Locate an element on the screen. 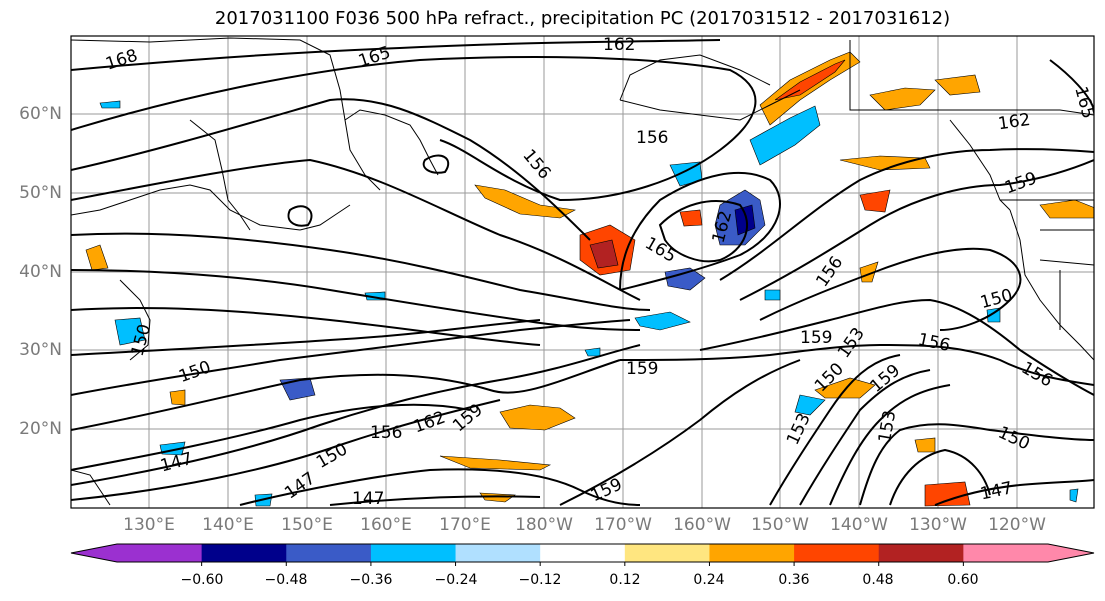 The height and width of the screenshot is (601, 1105). colorbar-tick-label: 0.36 is located at coordinates (794, 580).